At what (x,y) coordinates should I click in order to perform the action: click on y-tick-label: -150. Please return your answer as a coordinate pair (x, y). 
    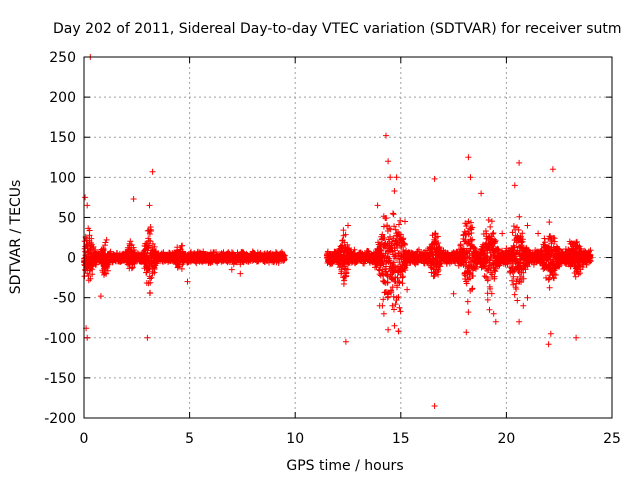
    Looking at the image, I should click on (60, 379).